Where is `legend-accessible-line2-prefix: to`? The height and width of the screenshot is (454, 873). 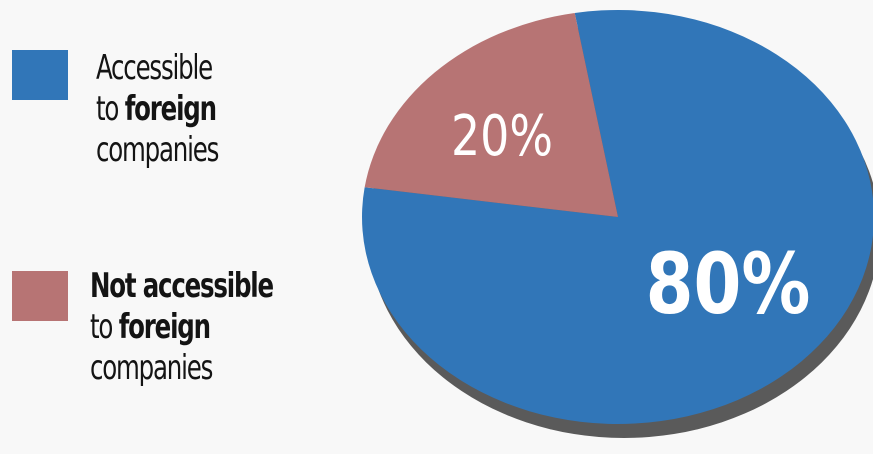 legend-accessible-line2-prefix: to is located at coordinates (110, 109).